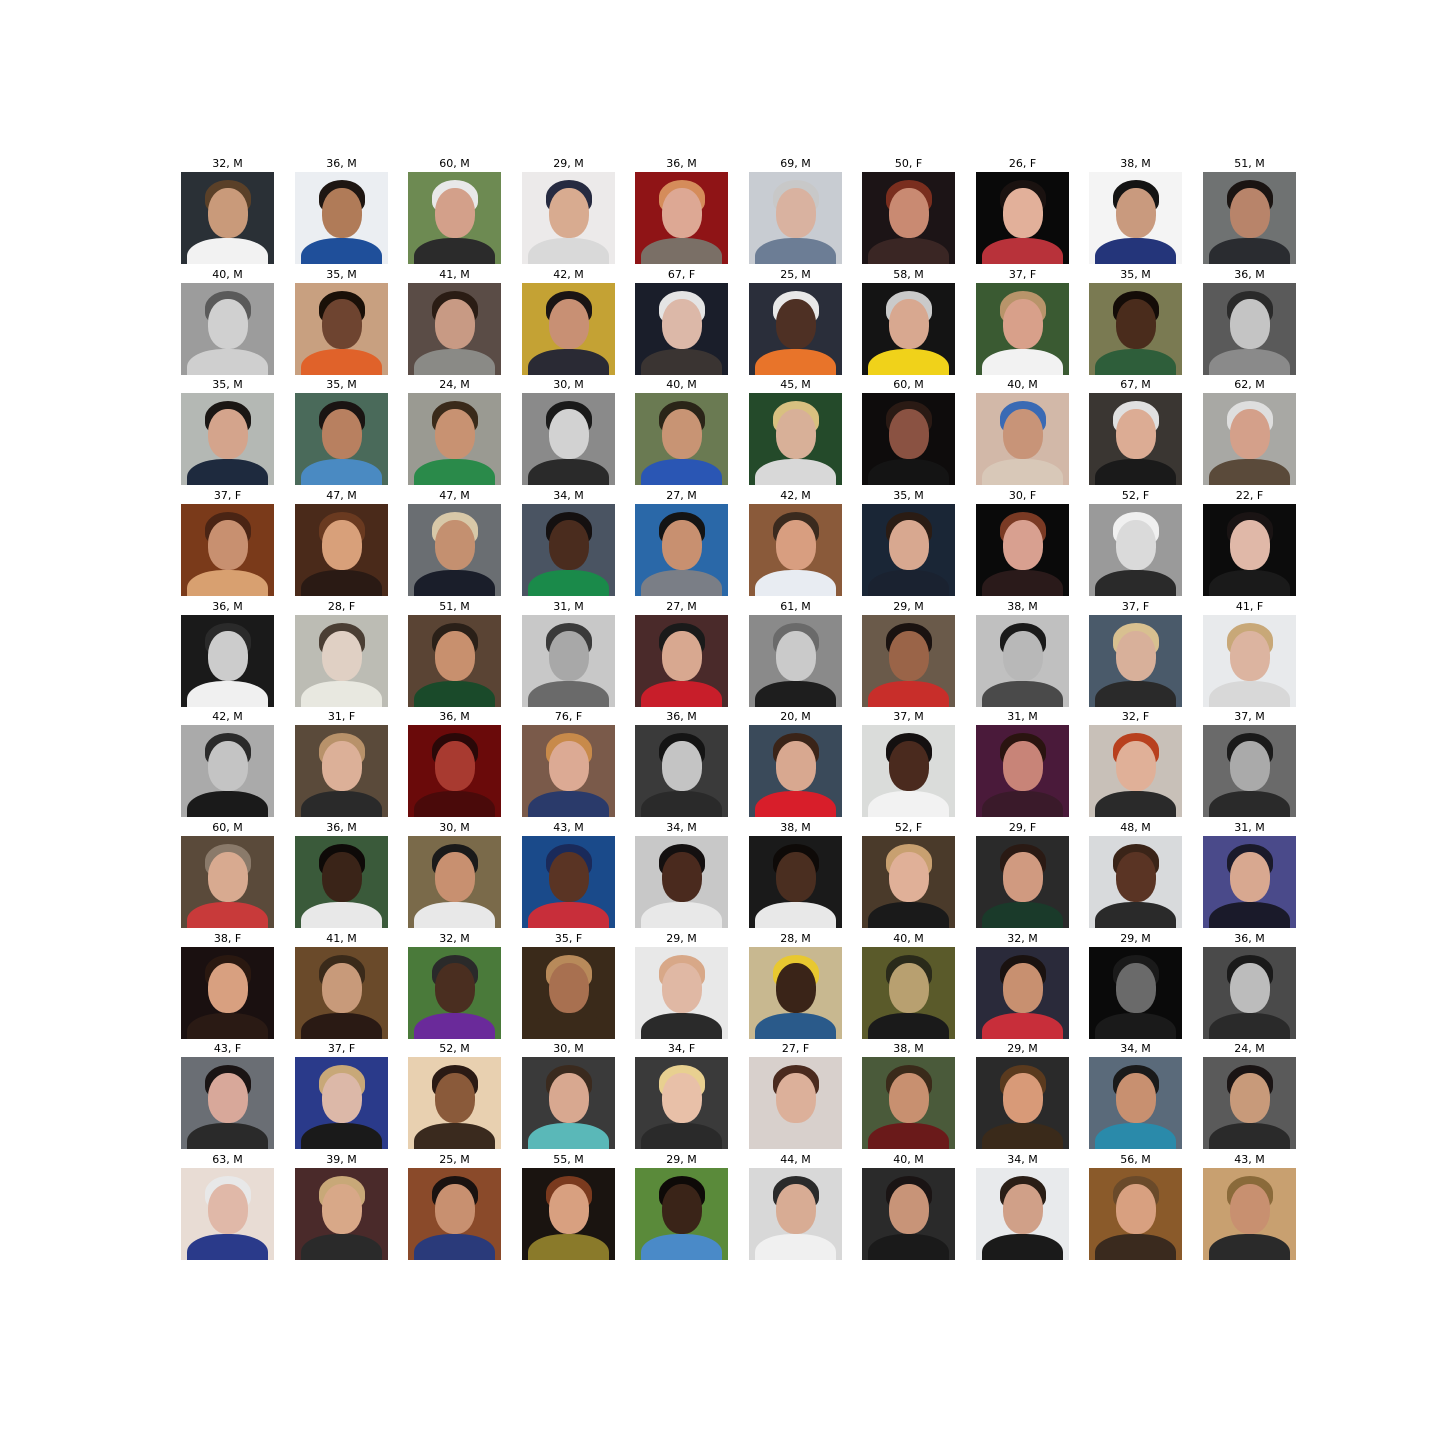 The width and height of the screenshot is (1440, 1440). I want to click on face-caption: 41, F, so click(1249, 606).